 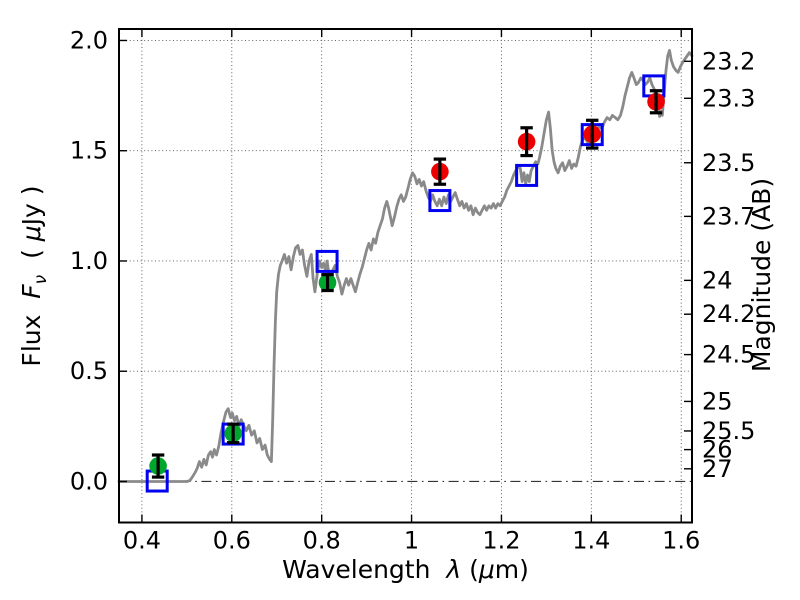 I want to click on x-axis-label: Wavelength λ (μm), so click(x=405, y=569).